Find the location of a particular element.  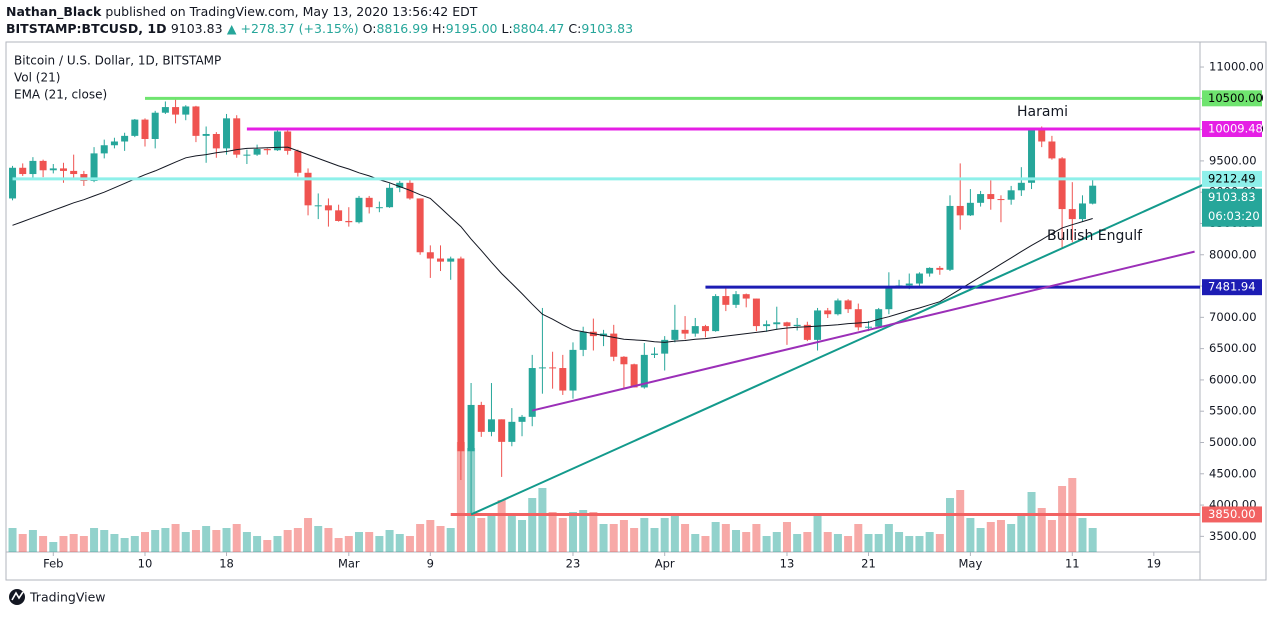

ohlc-value: 8804.47 is located at coordinates (539, 28).